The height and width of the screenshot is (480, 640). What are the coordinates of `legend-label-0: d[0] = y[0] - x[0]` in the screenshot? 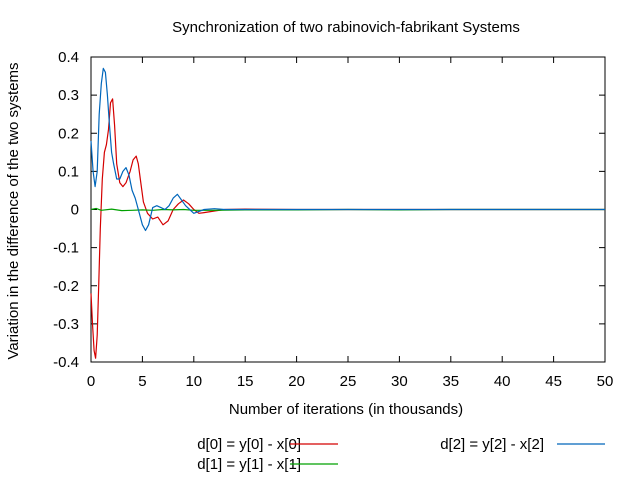 It's located at (249, 444).